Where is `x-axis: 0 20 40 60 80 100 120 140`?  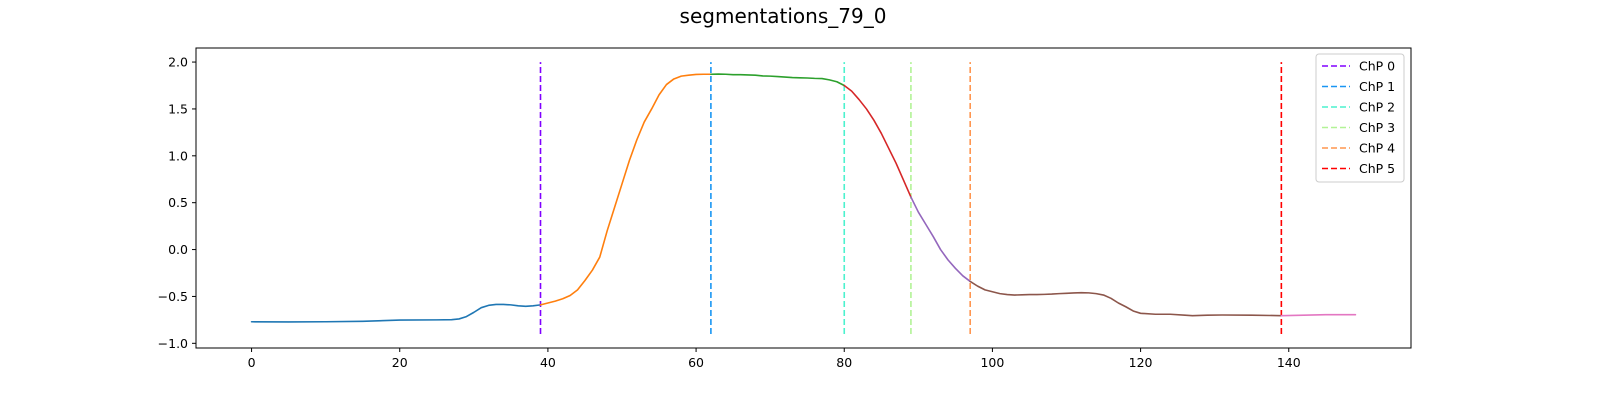
x-axis: 0 20 40 60 80 100 120 140 is located at coordinates (774, 359).